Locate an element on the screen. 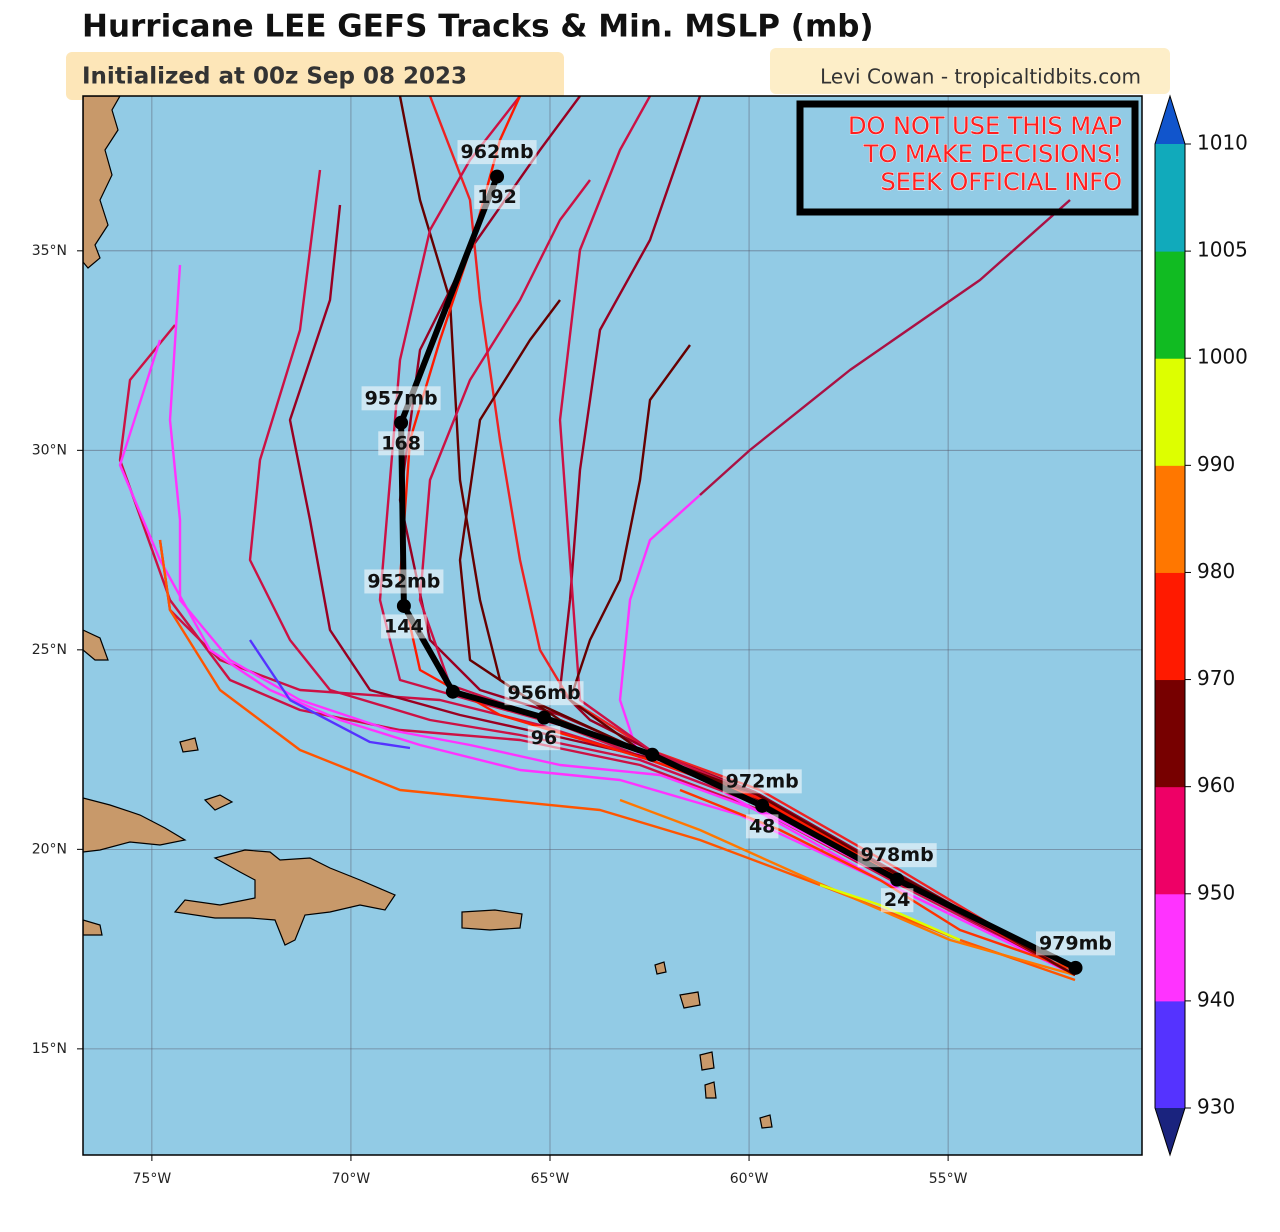 The image size is (1280, 1232). colorbar-tick-label: 1010 is located at coordinates (1222, 143).